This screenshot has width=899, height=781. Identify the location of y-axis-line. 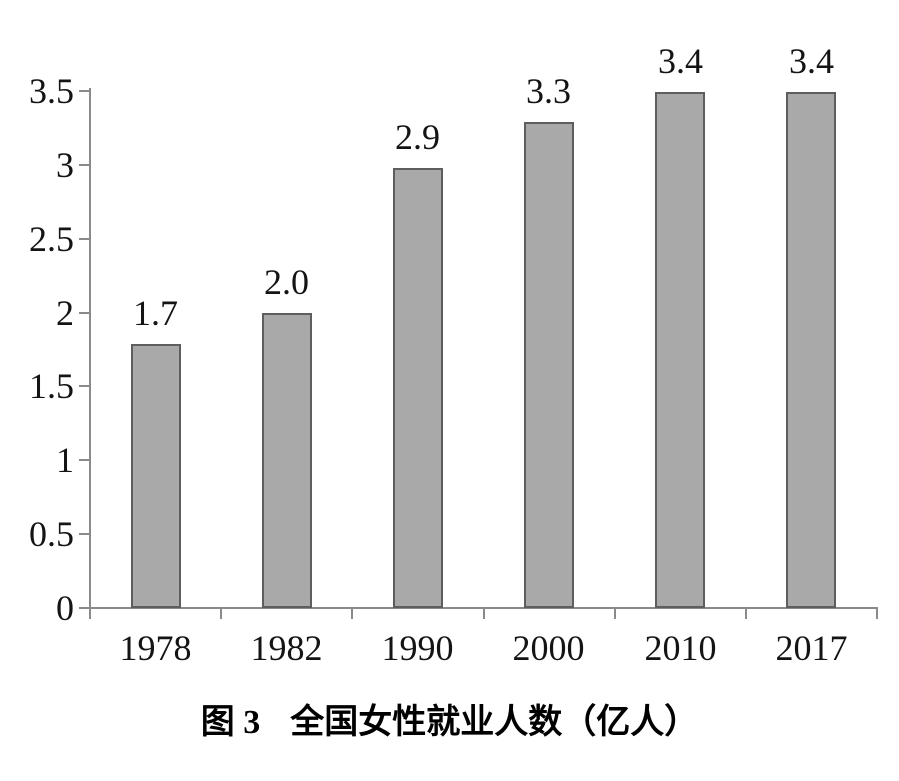
(90, 353).